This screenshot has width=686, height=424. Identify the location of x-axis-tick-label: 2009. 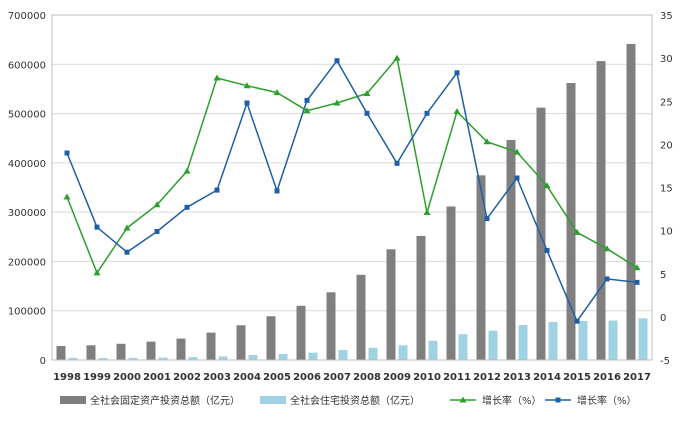
(397, 377).